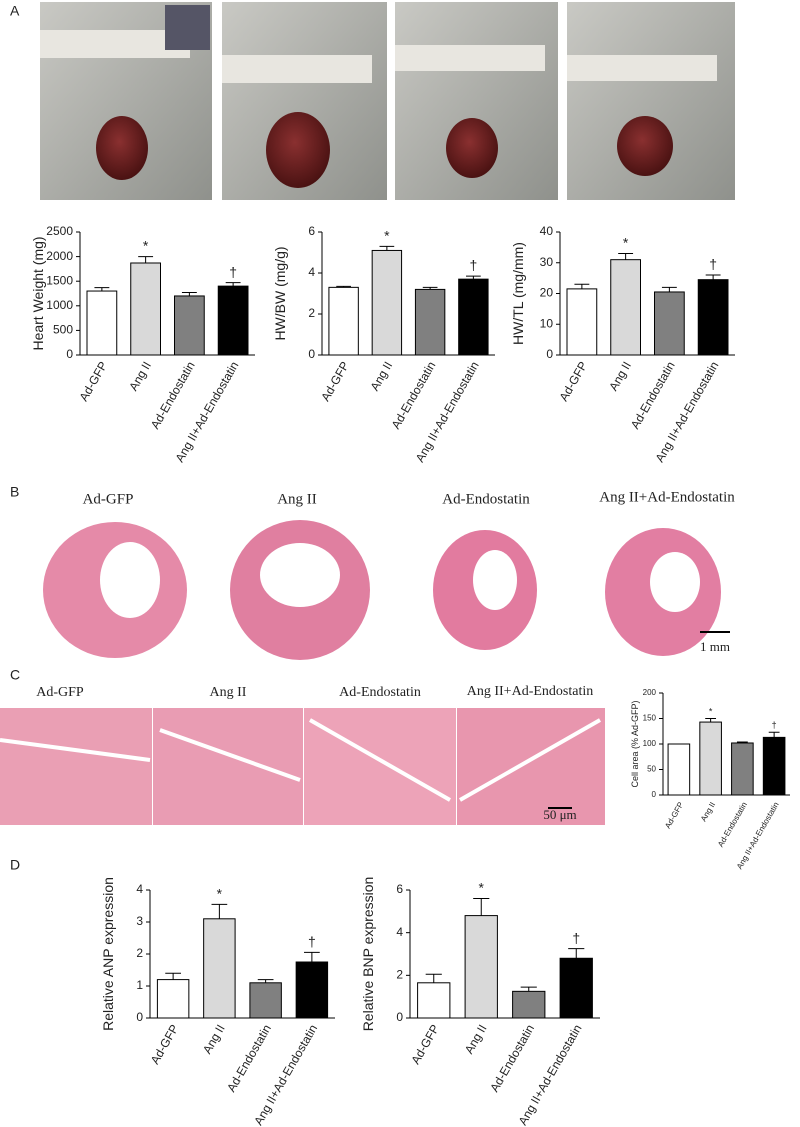 The width and height of the screenshot is (800, 1127). What do you see at coordinates (530, 691) in the screenshot?
I see `group-label: Ang II+Ad-Endostatin` at bounding box center [530, 691].